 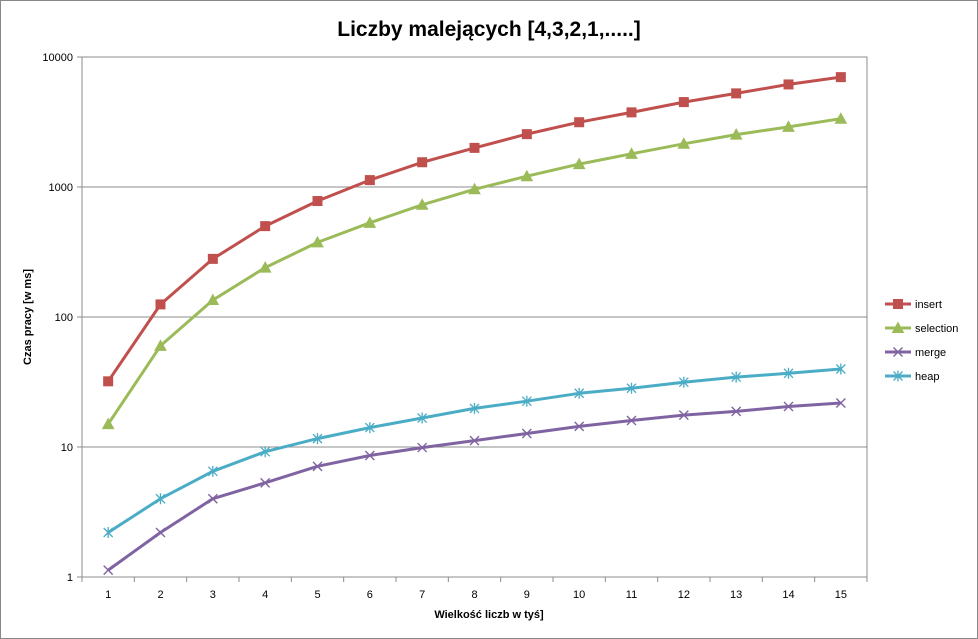 I want to click on x-tick-label: 11, so click(x=631, y=595).